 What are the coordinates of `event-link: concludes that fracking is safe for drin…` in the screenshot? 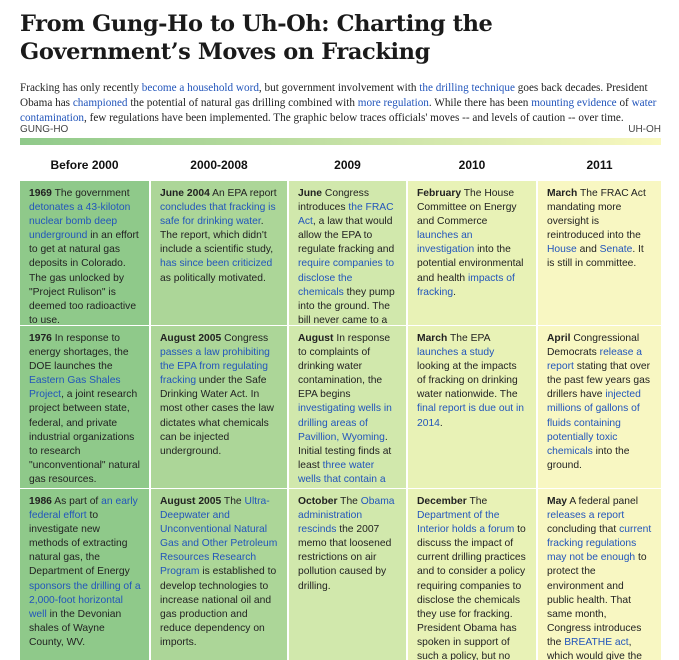 It's located at (218, 215).